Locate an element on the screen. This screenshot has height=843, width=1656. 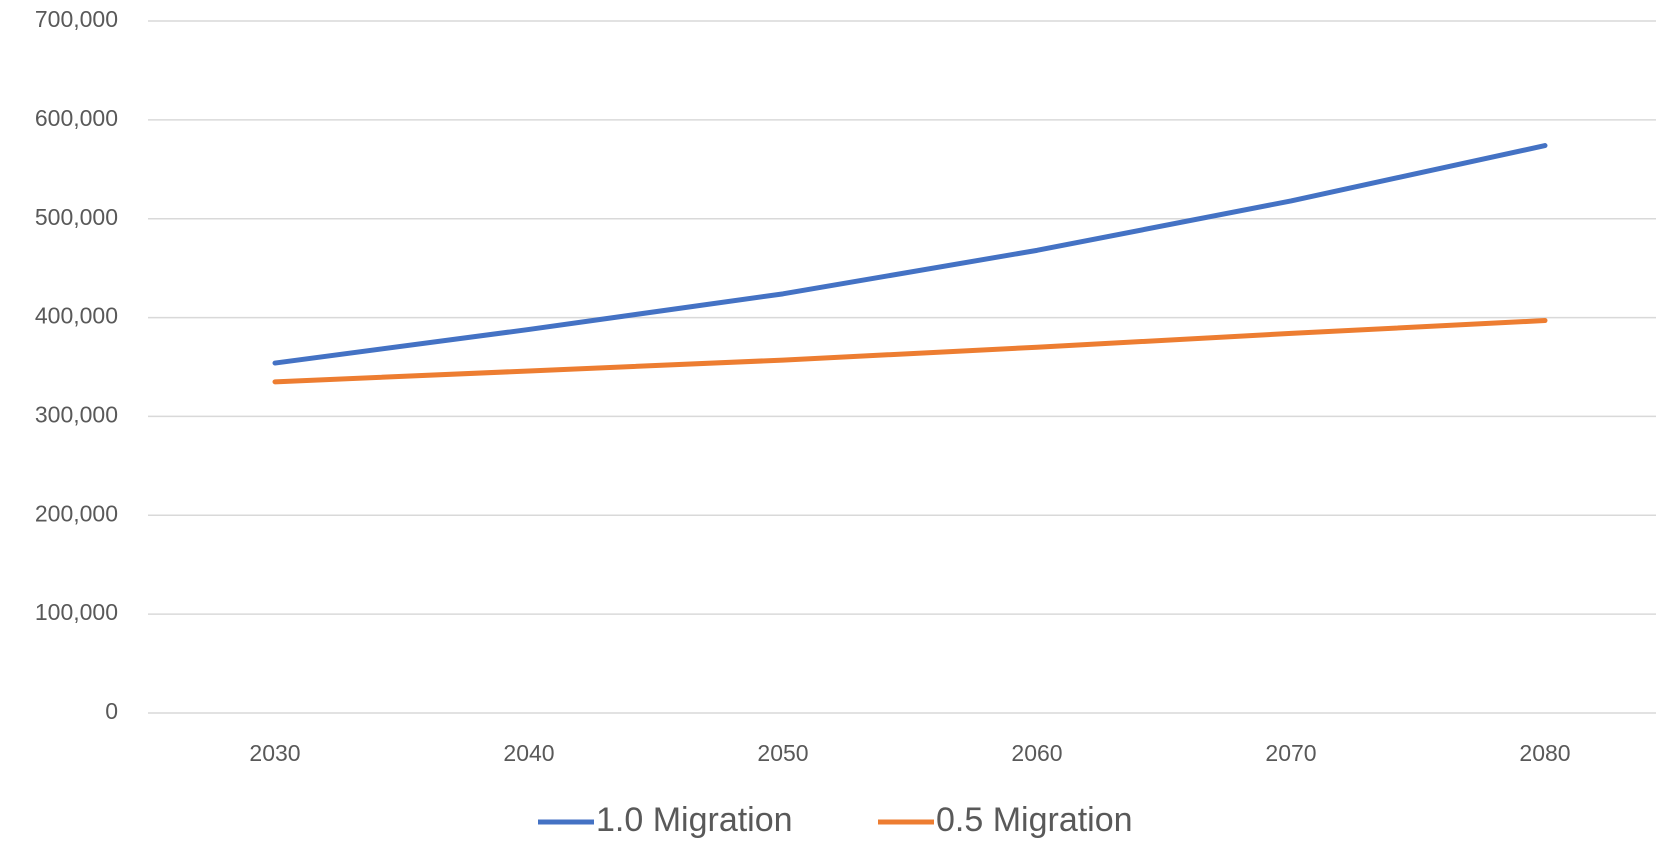
x-tick-label: 2080 is located at coordinates (1544, 753).